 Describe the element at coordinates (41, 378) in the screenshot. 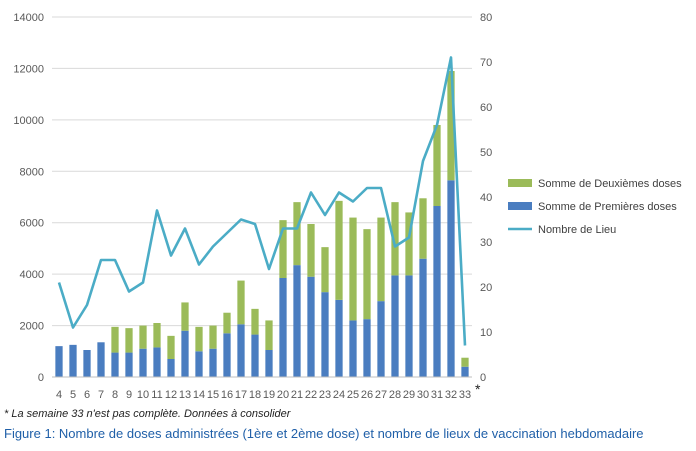

I see `y-tick-label: 0` at that location.